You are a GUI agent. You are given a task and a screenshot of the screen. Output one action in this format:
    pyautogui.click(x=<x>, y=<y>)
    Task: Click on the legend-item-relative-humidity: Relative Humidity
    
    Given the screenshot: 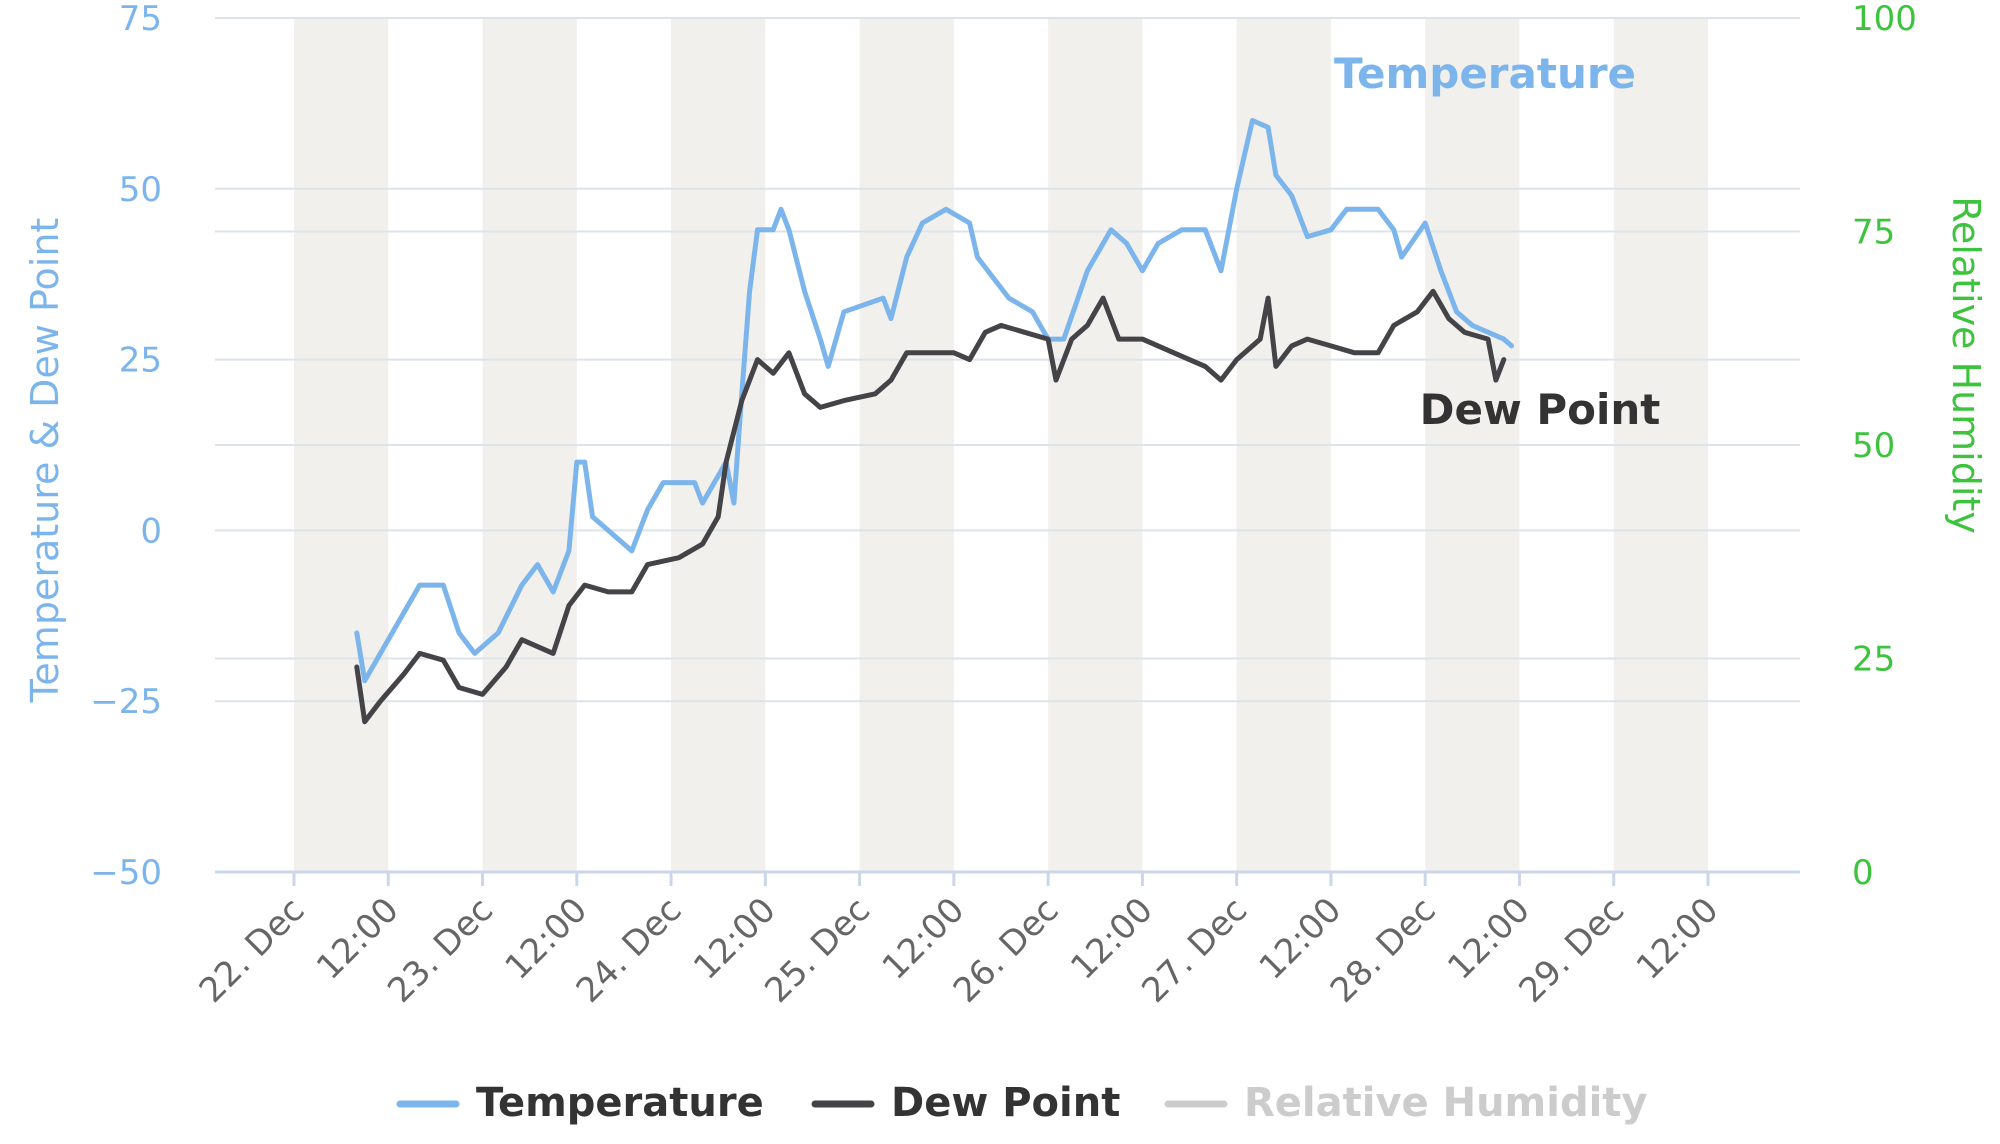 What is the action you would take?
    pyautogui.click(x=1405, y=1103)
    